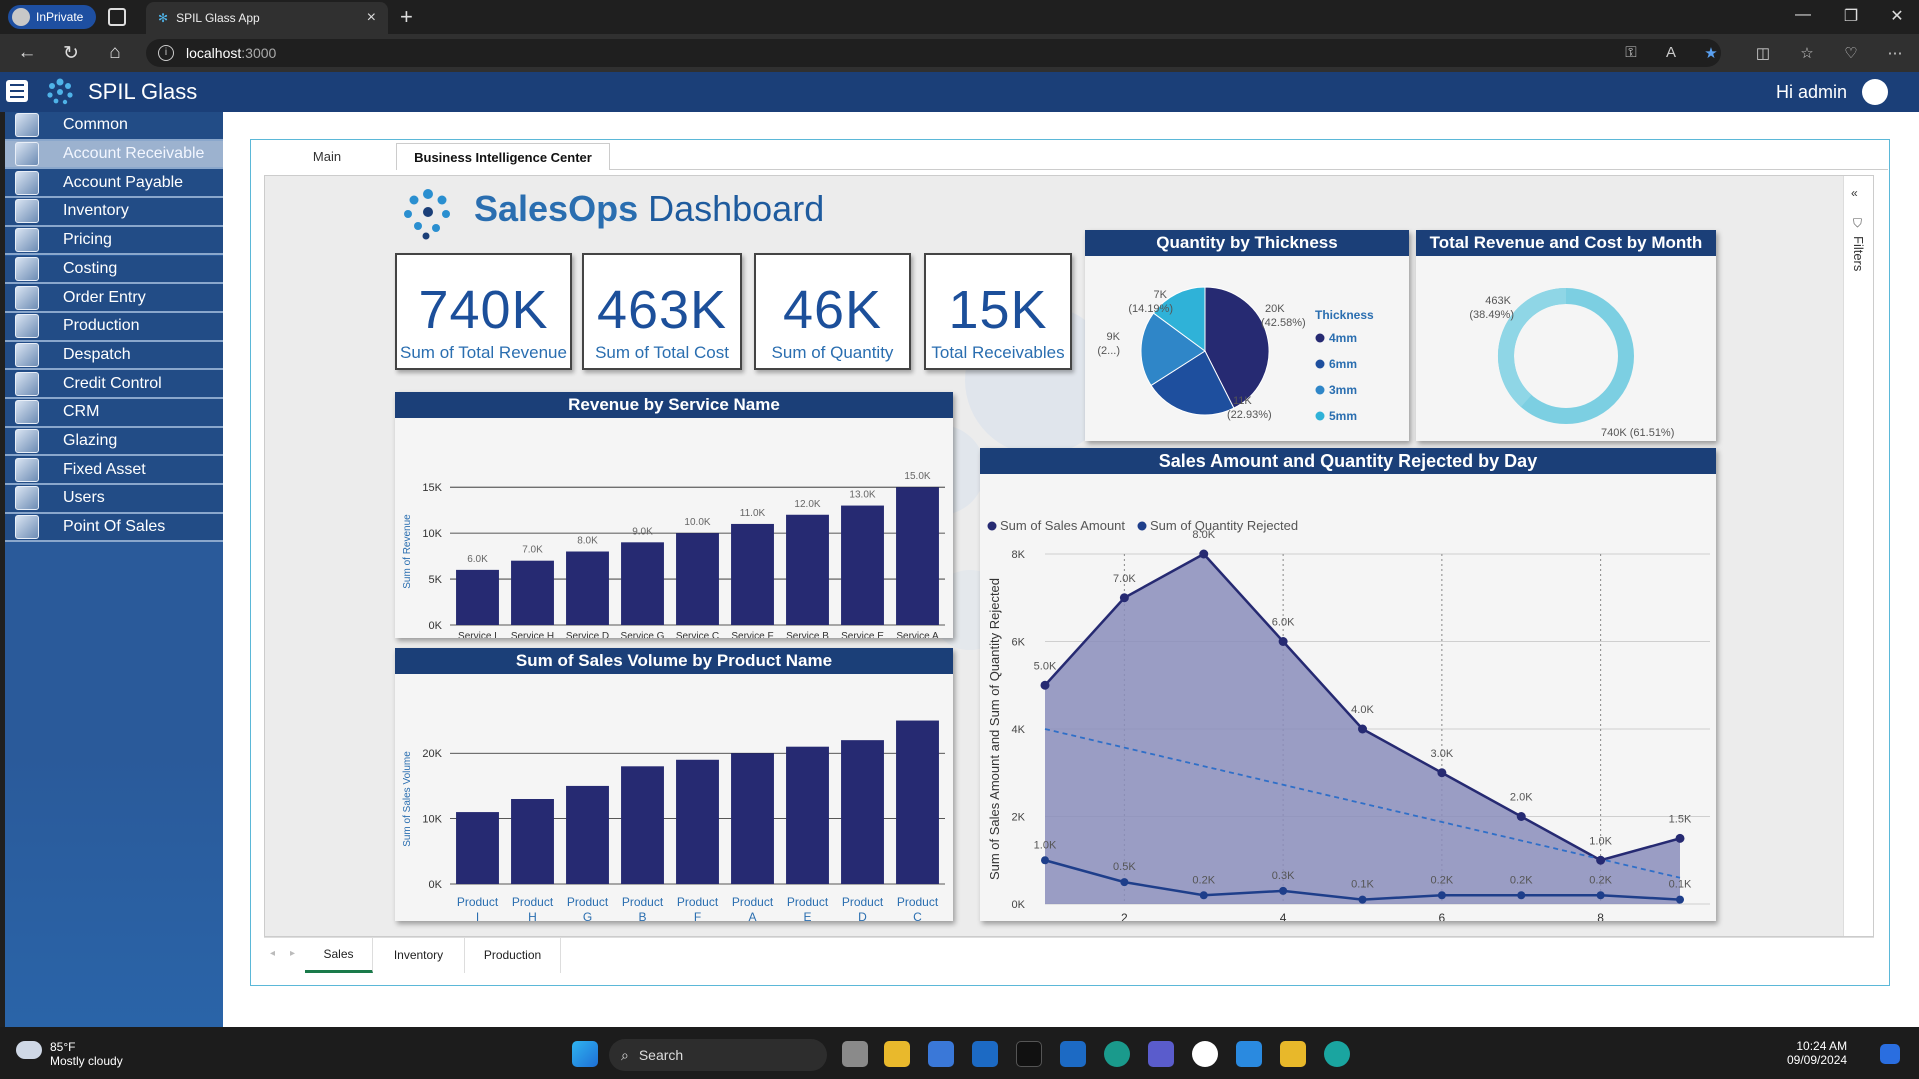 This screenshot has width=1919, height=1079. I want to click on taskbar-search: ⌕ Search, so click(718, 1055).